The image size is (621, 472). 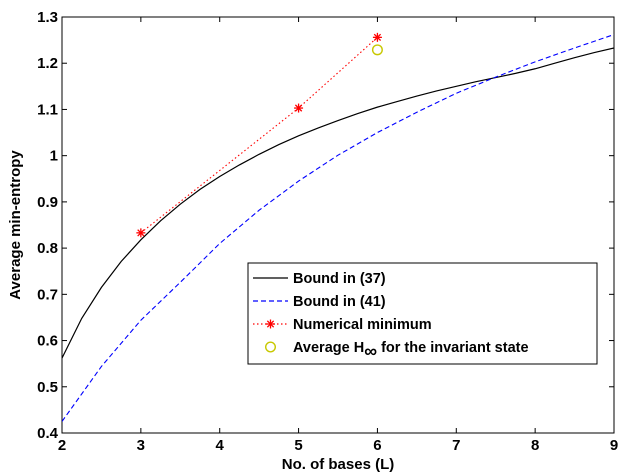 What do you see at coordinates (47, 341) in the screenshot?
I see `y-tick-label: 0.6` at bounding box center [47, 341].